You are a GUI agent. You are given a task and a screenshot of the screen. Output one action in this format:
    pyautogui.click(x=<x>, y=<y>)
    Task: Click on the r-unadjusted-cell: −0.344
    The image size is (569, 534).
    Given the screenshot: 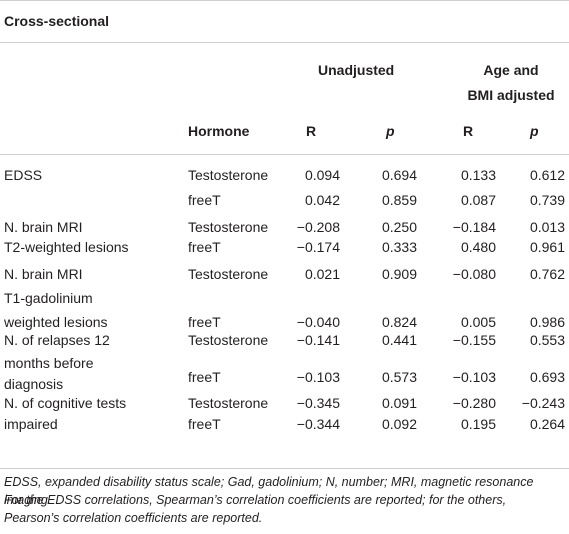 What is the action you would take?
    pyautogui.click(x=318, y=424)
    